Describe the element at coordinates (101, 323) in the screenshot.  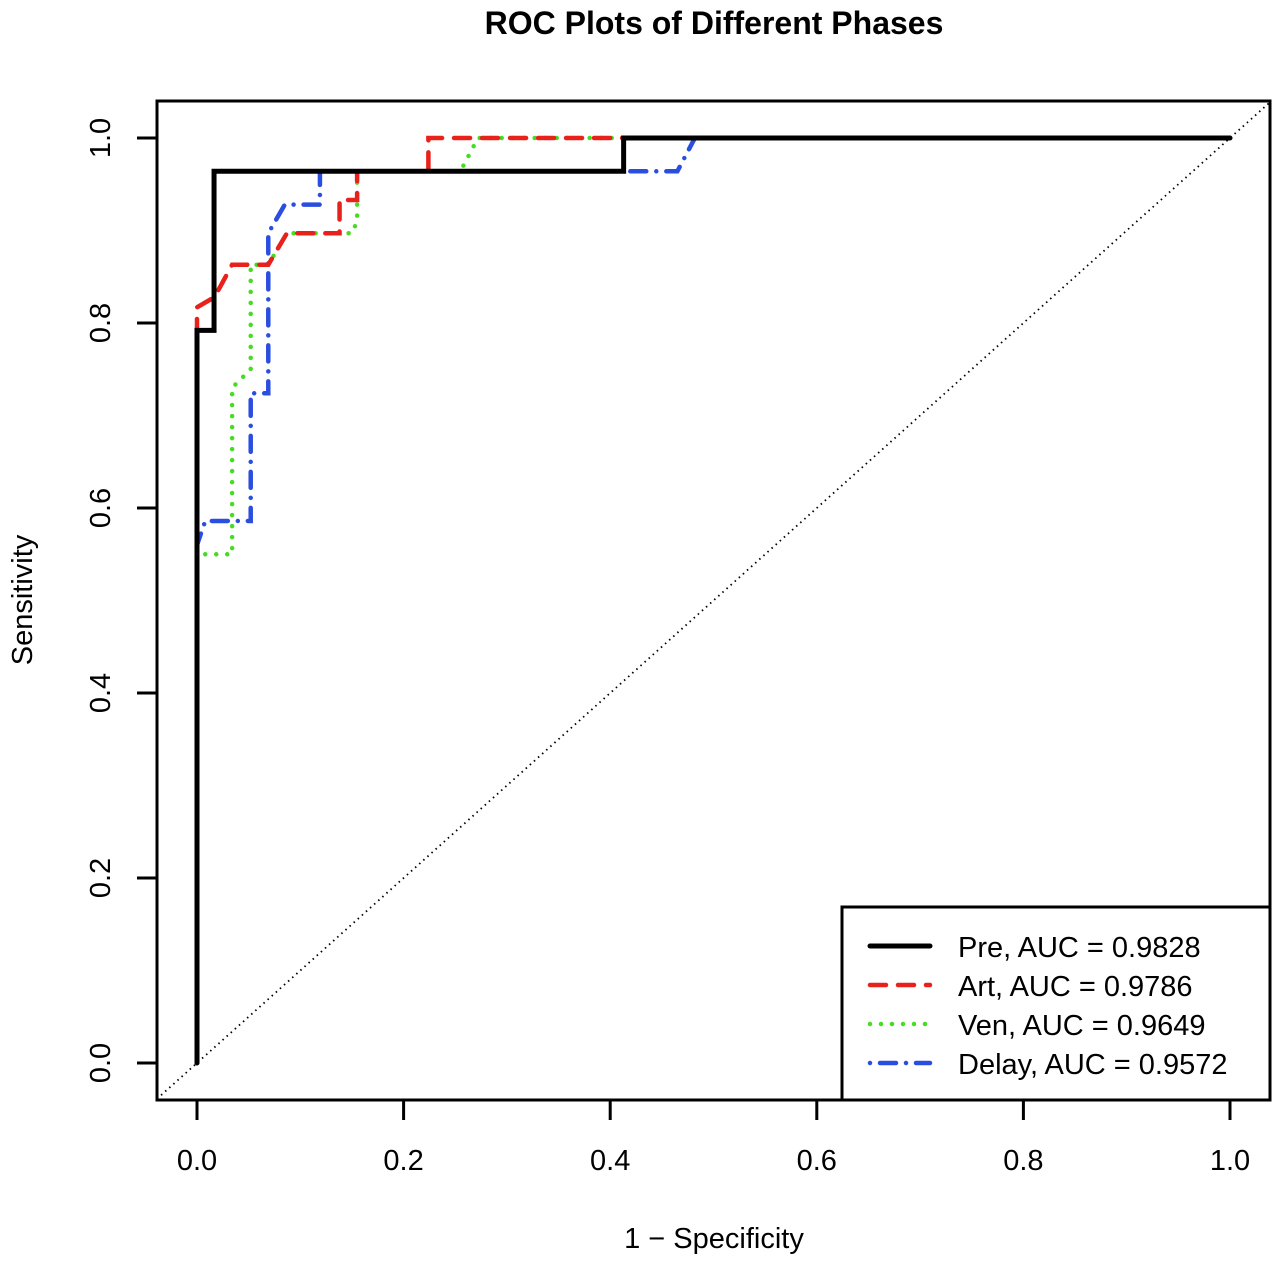
I see `y-tick-label: 0.8` at that location.